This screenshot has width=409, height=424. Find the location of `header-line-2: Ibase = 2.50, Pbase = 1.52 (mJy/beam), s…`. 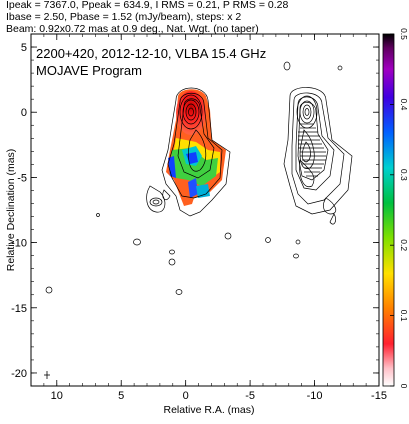

header-line-2: Ibase = 2.50, Pbase = 1.52 (mJy/beam), s… is located at coordinates (123, 17).